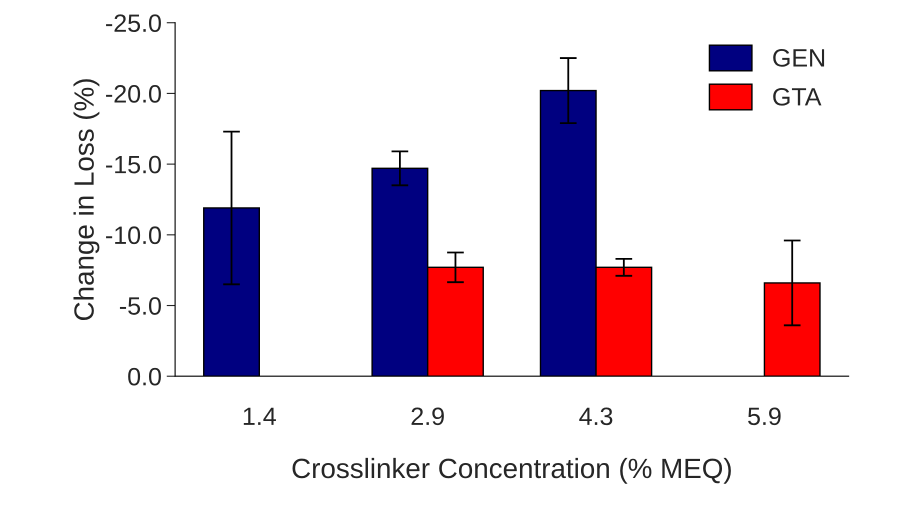 Image resolution: width=898 pixels, height=505 pixels. Describe the element at coordinates (140, 306) in the screenshot. I see `y-tick-label: -5.0` at that location.